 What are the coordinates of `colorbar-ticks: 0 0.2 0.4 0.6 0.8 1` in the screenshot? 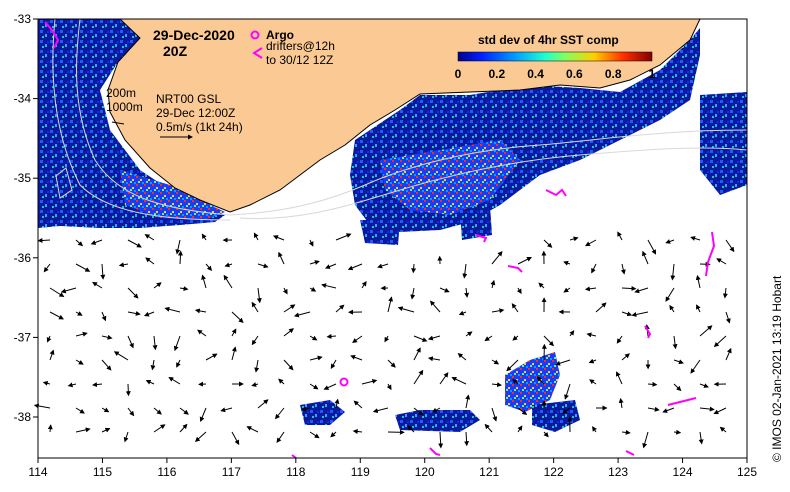 It's located at (555, 74).